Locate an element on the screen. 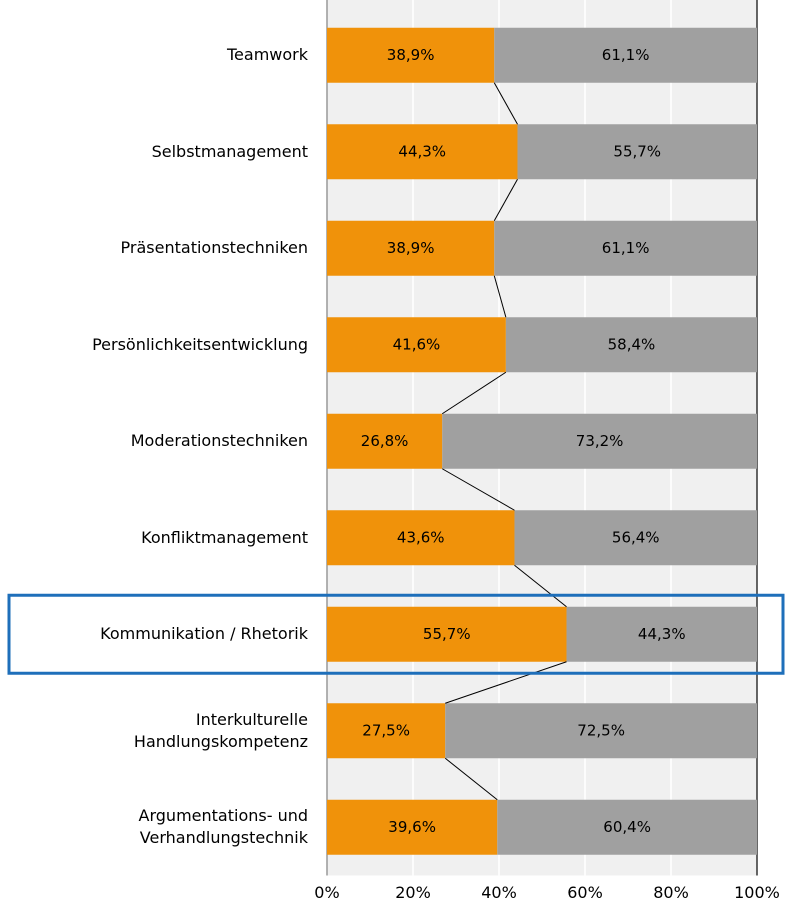  y-tick-label: Argumentations- und Verhandlungstechnik is located at coordinates (223, 827).